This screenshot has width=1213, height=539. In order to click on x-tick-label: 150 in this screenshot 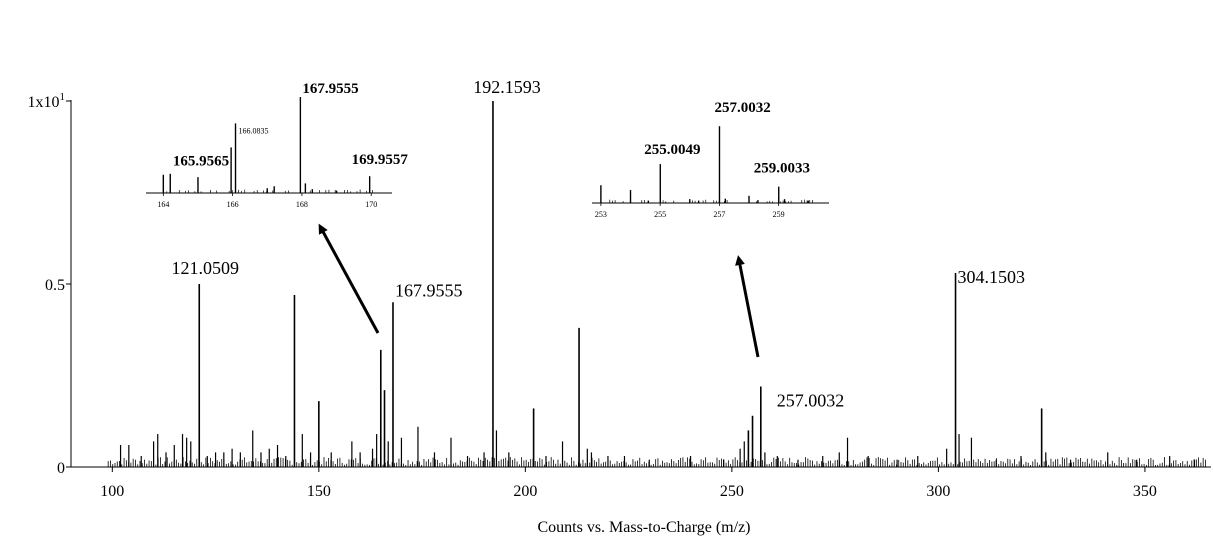, I will do `click(319, 491)`.